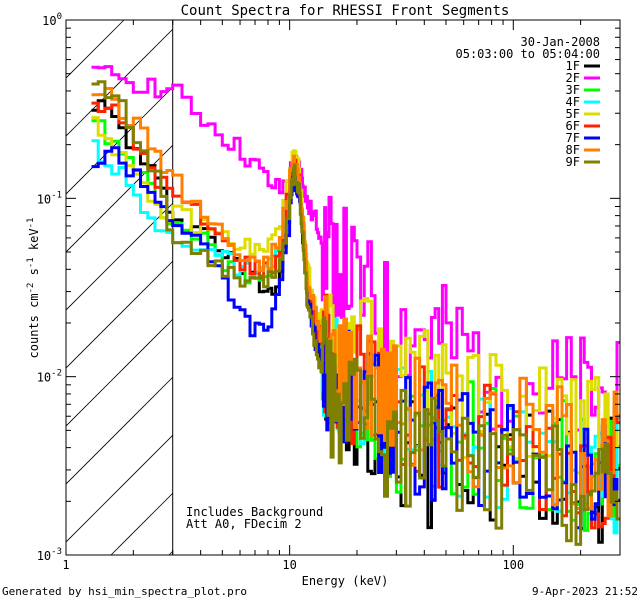  Describe the element at coordinates (65, 565) in the screenshot. I see `x-tick-label: 1` at that location.